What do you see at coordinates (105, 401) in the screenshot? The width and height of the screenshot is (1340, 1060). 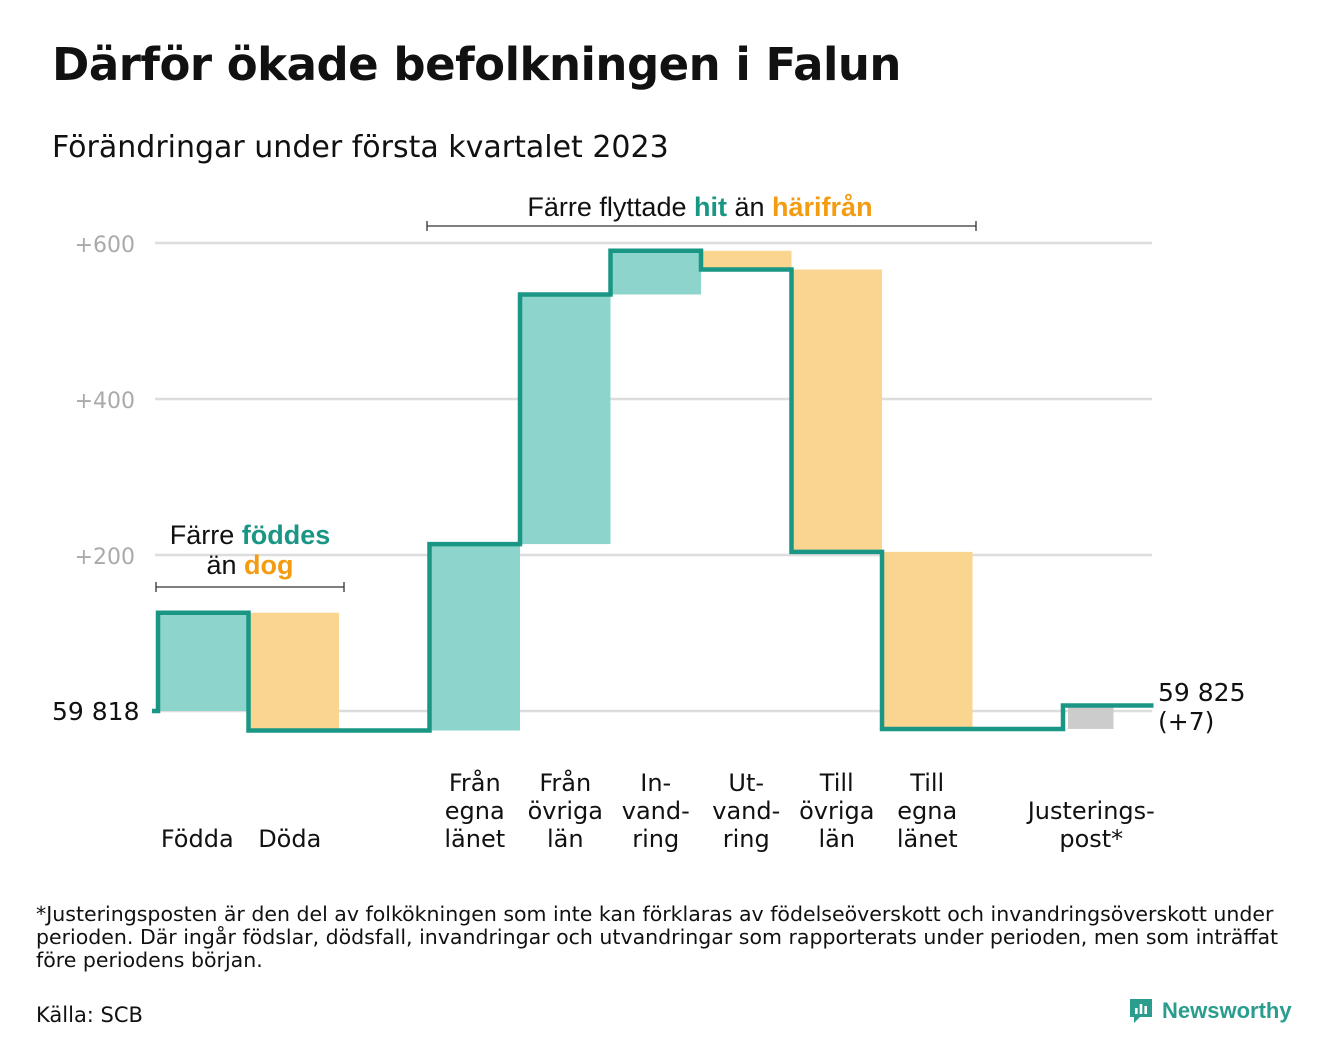 I see `y-tick-label: +400` at bounding box center [105, 401].